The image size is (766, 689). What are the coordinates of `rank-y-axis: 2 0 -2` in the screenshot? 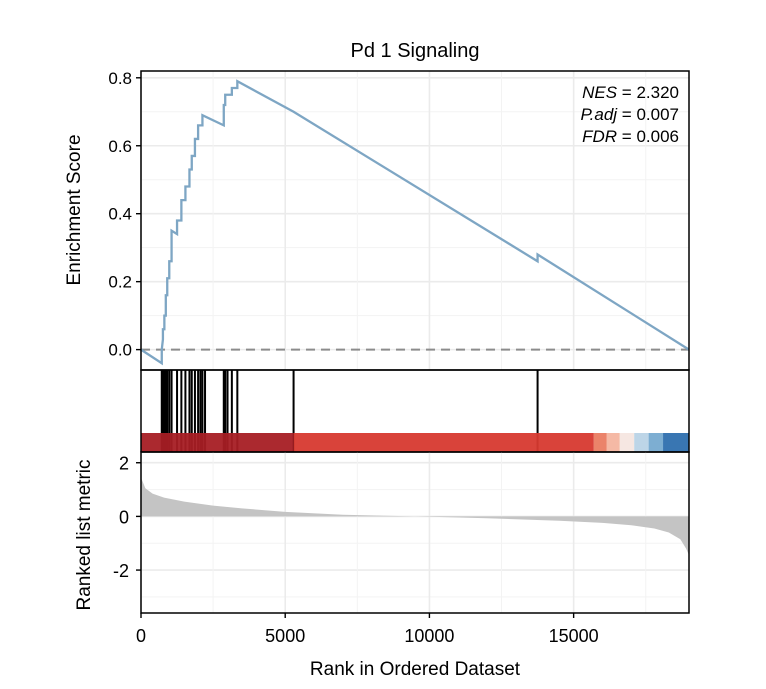 It's located at (127, 517).